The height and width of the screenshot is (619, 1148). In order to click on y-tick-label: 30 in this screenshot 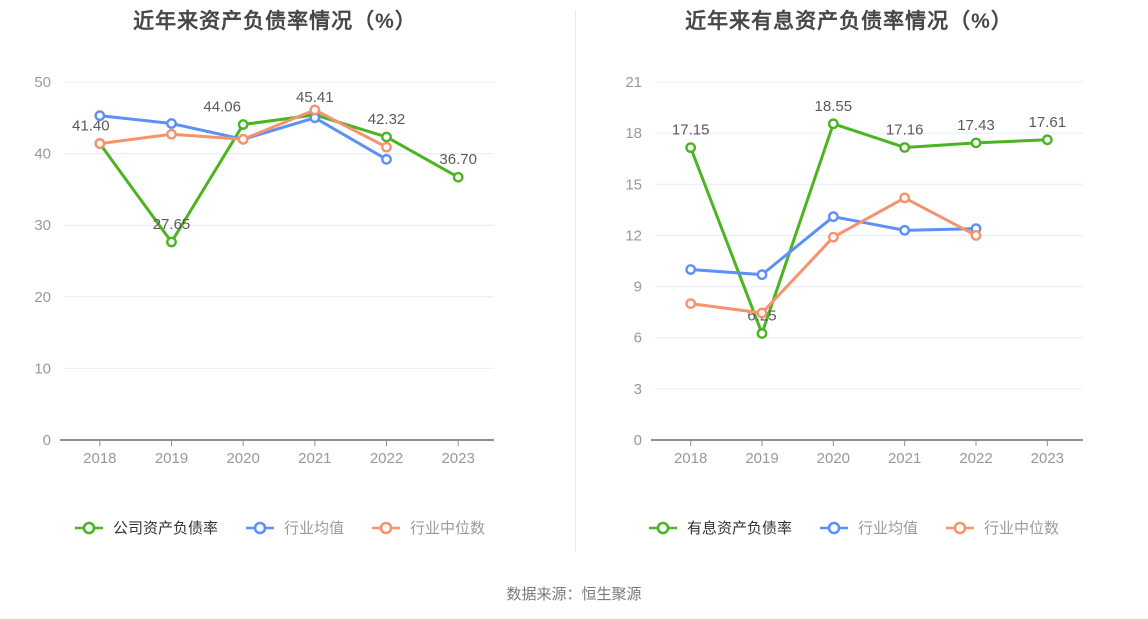, I will do `click(42, 225)`.